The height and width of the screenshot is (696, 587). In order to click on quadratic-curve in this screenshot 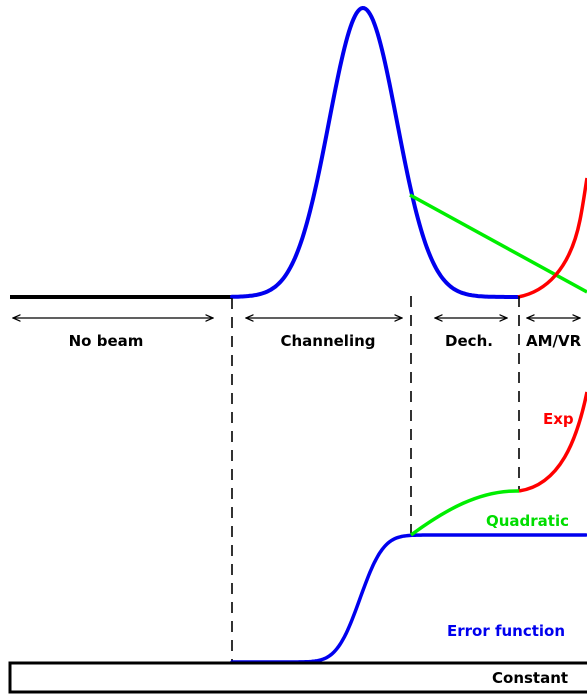, I will do `click(464, 513)`.